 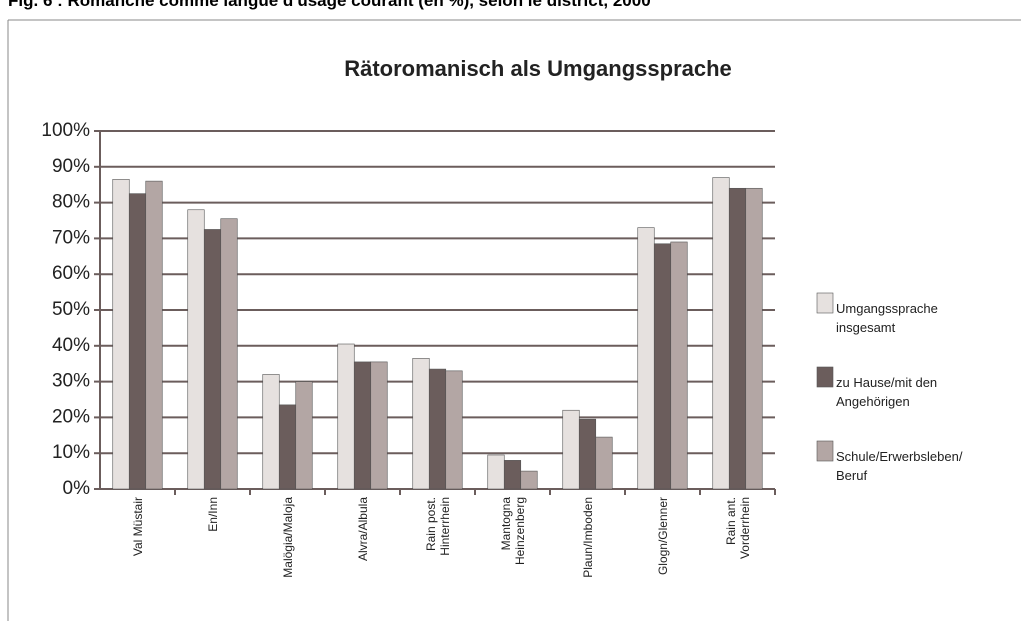 What do you see at coordinates (362, 529) in the screenshot?
I see `x-tick-label: Alvra/Albula` at bounding box center [362, 529].